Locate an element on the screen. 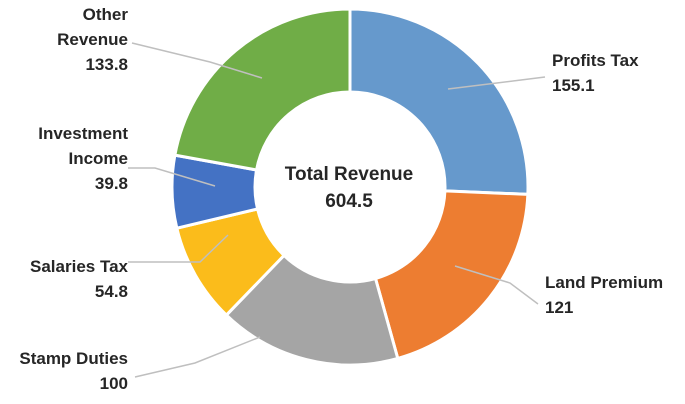  slice-value-2: 100 is located at coordinates (114, 383).